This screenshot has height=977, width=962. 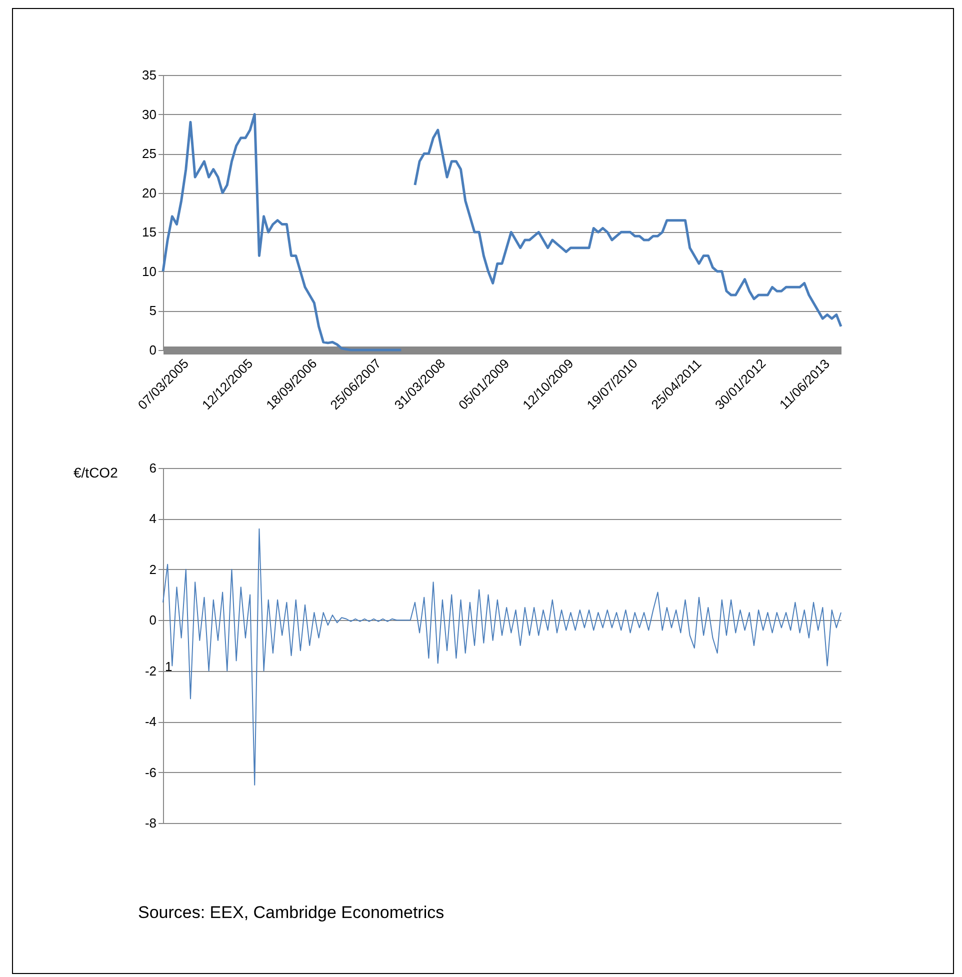 What do you see at coordinates (149, 75) in the screenshot?
I see `y-tick-label: 35` at bounding box center [149, 75].